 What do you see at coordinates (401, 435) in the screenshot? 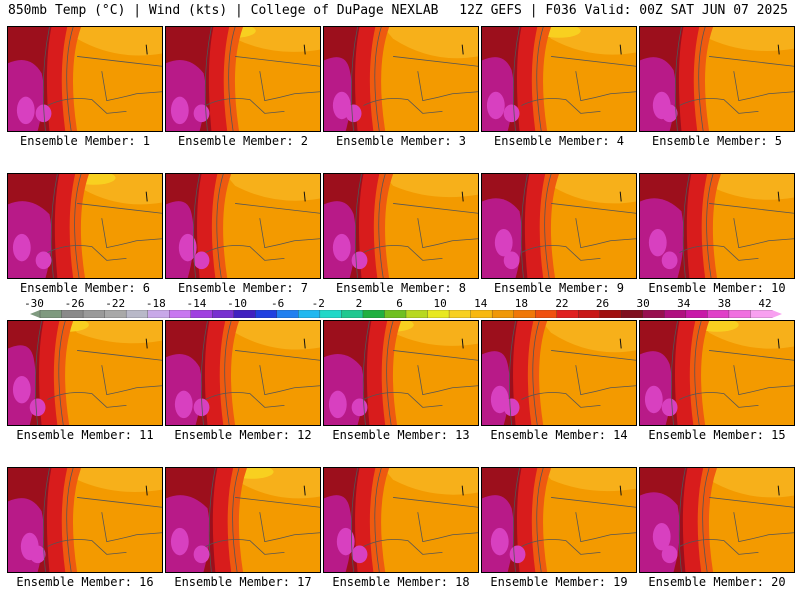
I see `ensemble-member-label-13: Ensemble Member: 13` at bounding box center [401, 435].